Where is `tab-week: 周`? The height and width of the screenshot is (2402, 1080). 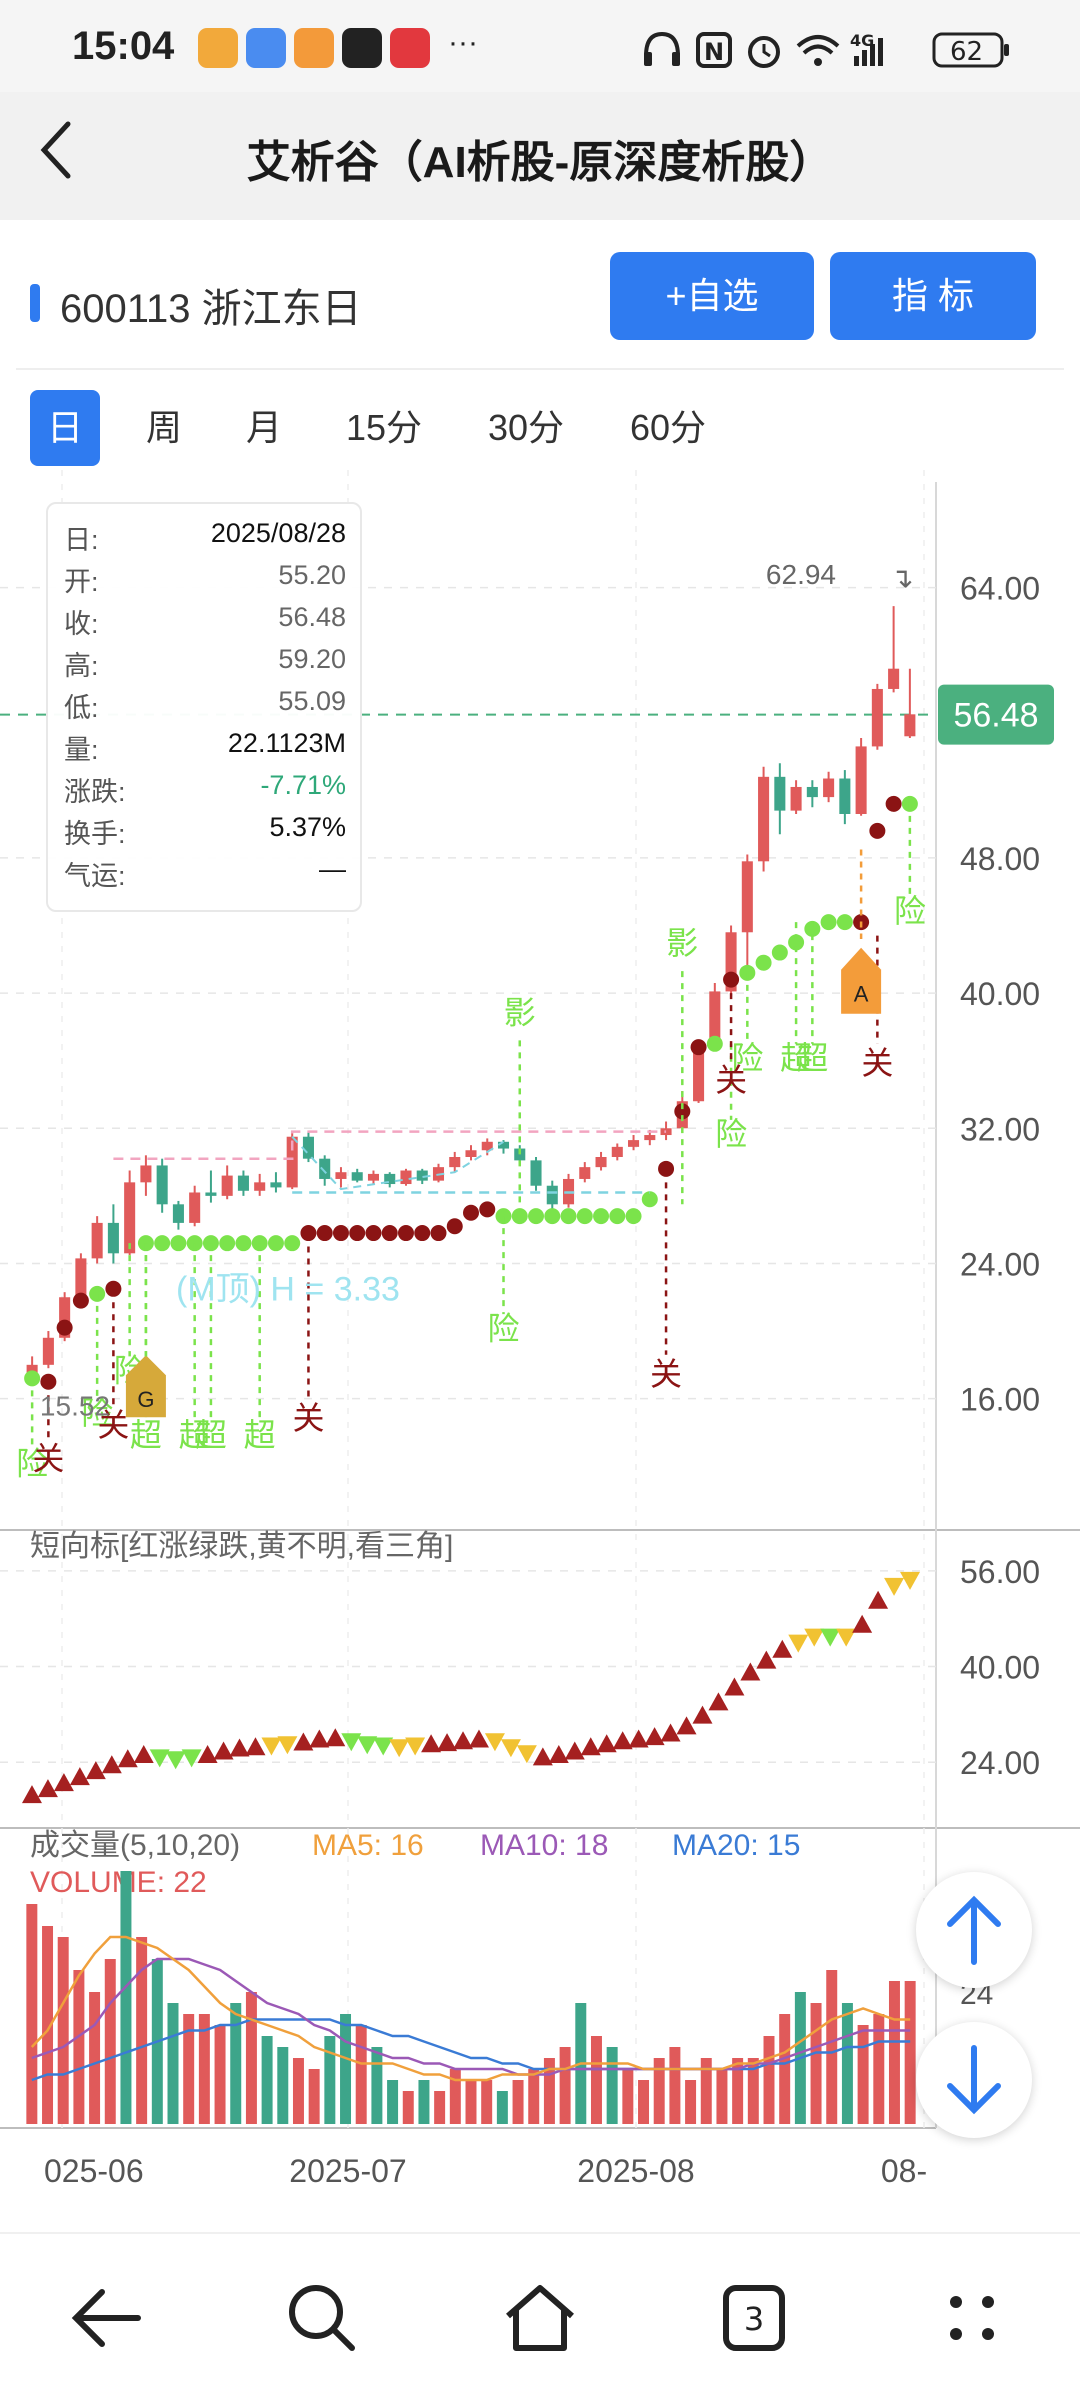
tab-week: 周 is located at coordinates (163, 427).